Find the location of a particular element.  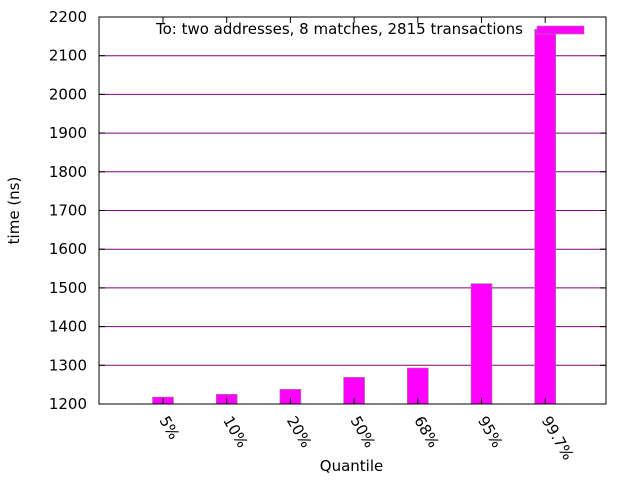

y-axis-title: time (ns) is located at coordinates (14, 211).